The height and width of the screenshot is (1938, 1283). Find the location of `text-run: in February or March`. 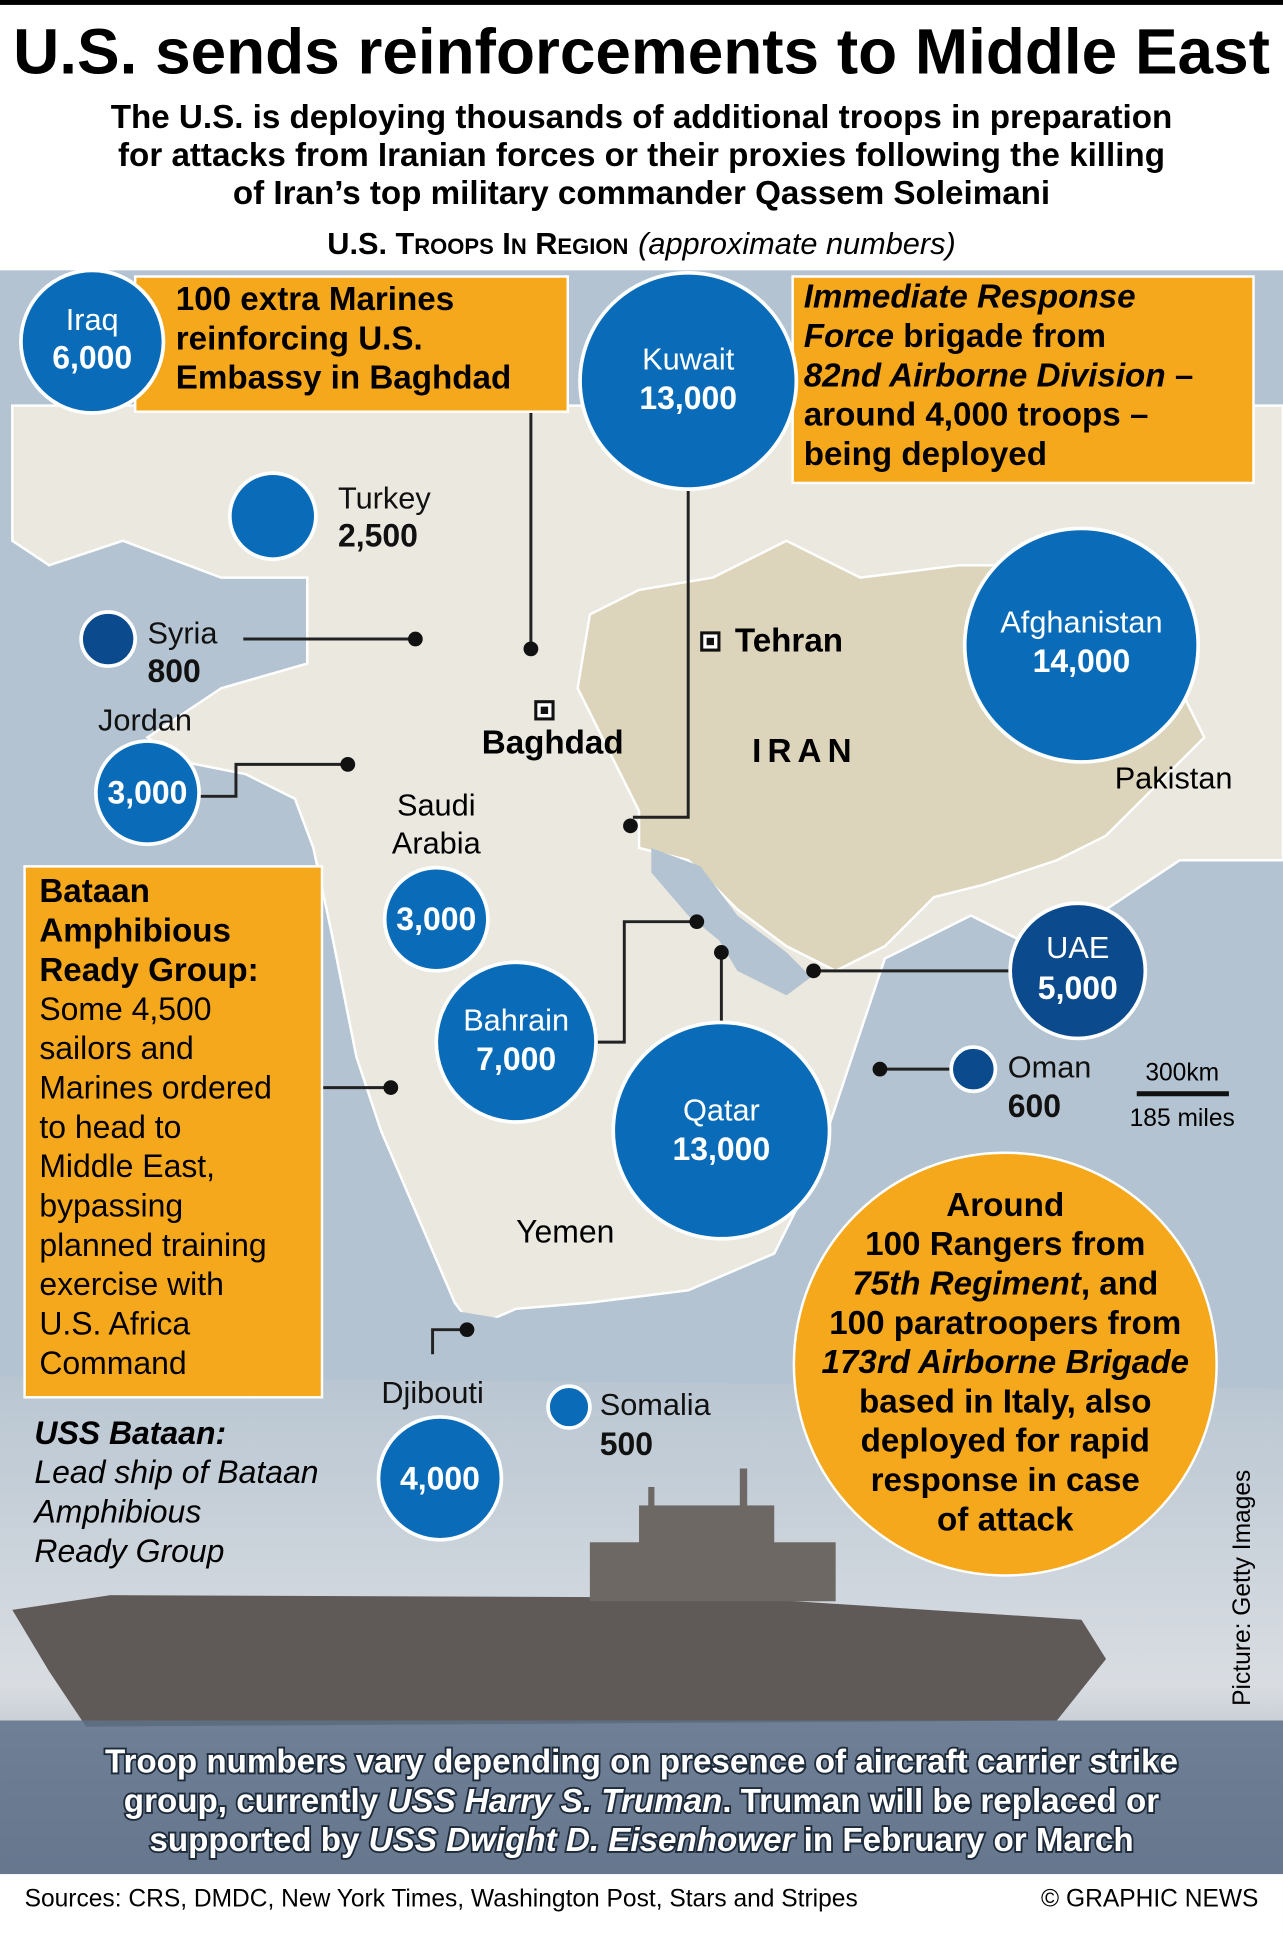

text-run: in February or March is located at coordinates (963, 1840).